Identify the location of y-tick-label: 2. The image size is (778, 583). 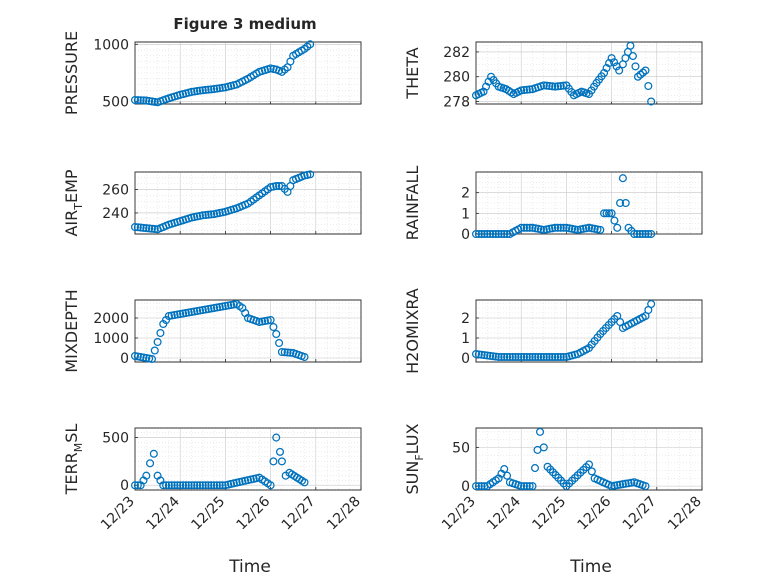
(465, 319).